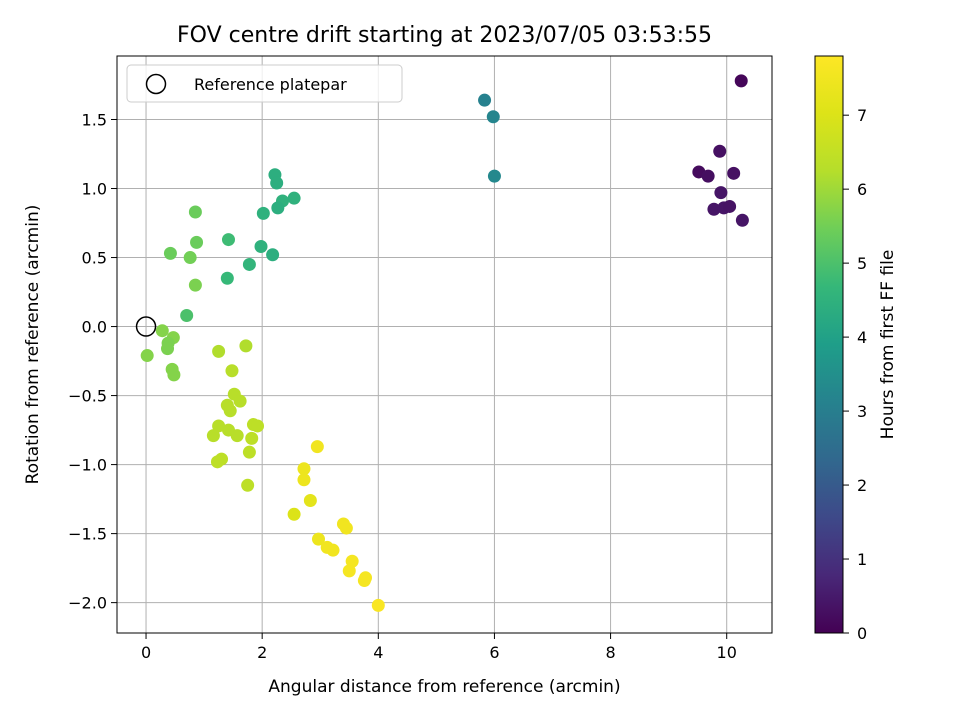  What do you see at coordinates (862, 411) in the screenshot?
I see `colorbar-tick-label: 3` at bounding box center [862, 411].